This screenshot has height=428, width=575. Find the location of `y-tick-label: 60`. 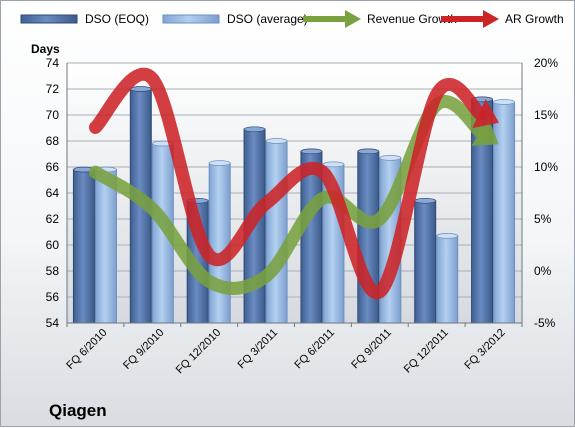

y-tick-label: 60 is located at coordinates (53, 245).